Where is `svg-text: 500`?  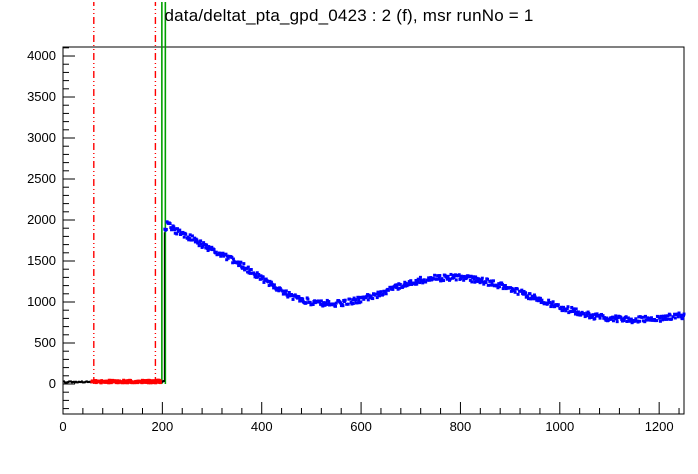 svg-text: 500 is located at coordinates (45, 342).